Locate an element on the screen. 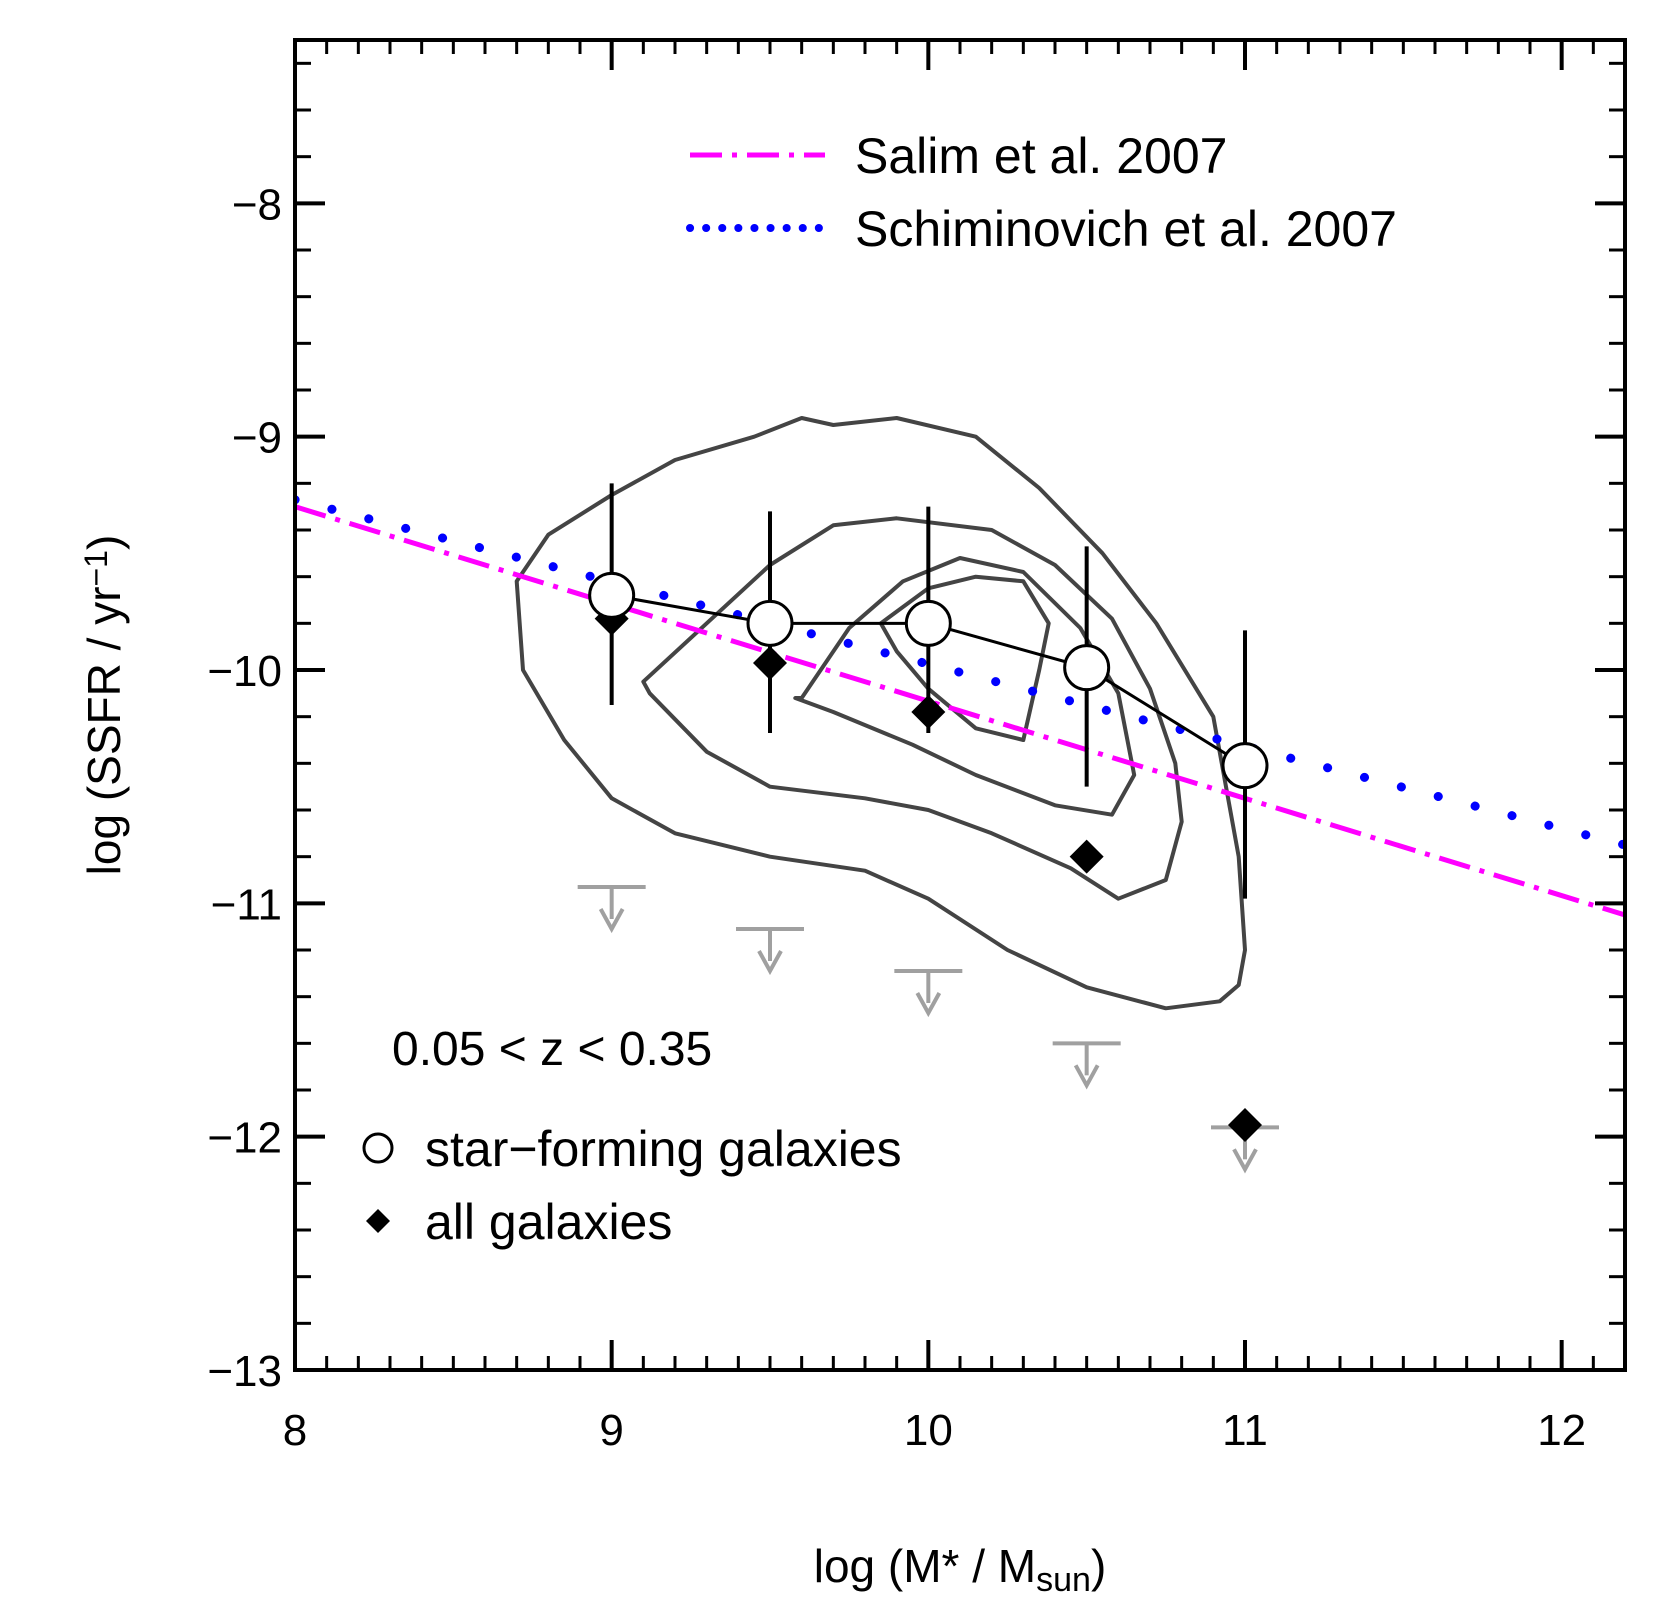 This screenshot has width=1656, height=1620. legend-salim-label: Salim et al. 2007 is located at coordinates (1041, 156).